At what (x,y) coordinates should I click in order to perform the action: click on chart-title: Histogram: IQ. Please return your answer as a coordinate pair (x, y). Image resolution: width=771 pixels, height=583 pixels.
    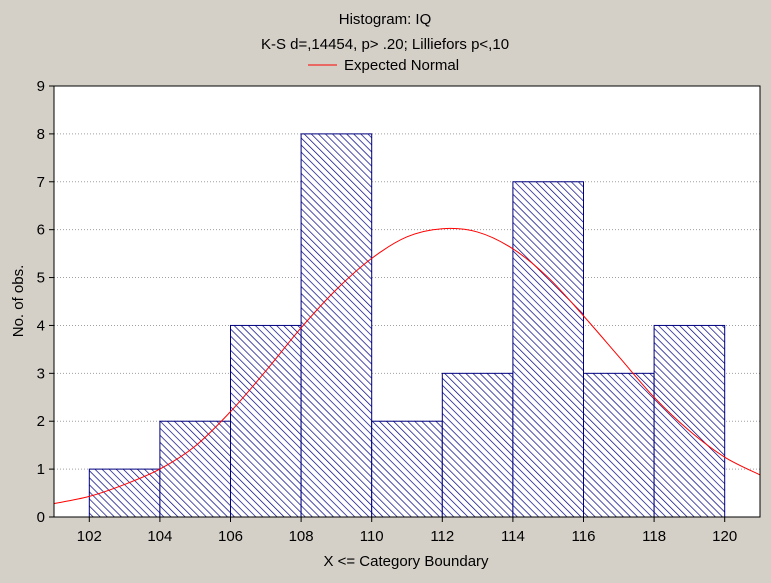
    Looking at the image, I should click on (385, 19).